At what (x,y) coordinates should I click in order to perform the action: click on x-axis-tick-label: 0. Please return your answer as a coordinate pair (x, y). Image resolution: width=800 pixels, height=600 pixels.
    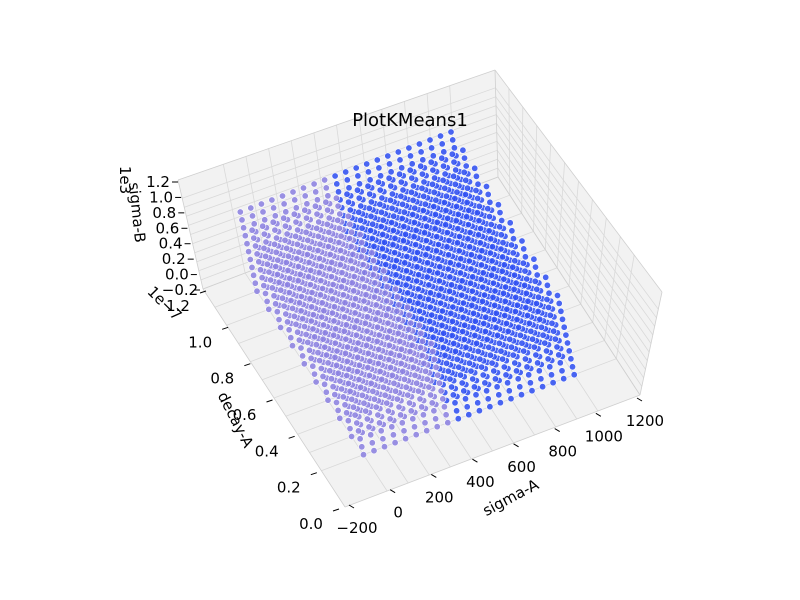
    Looking at the image, I should click on (398, 513).